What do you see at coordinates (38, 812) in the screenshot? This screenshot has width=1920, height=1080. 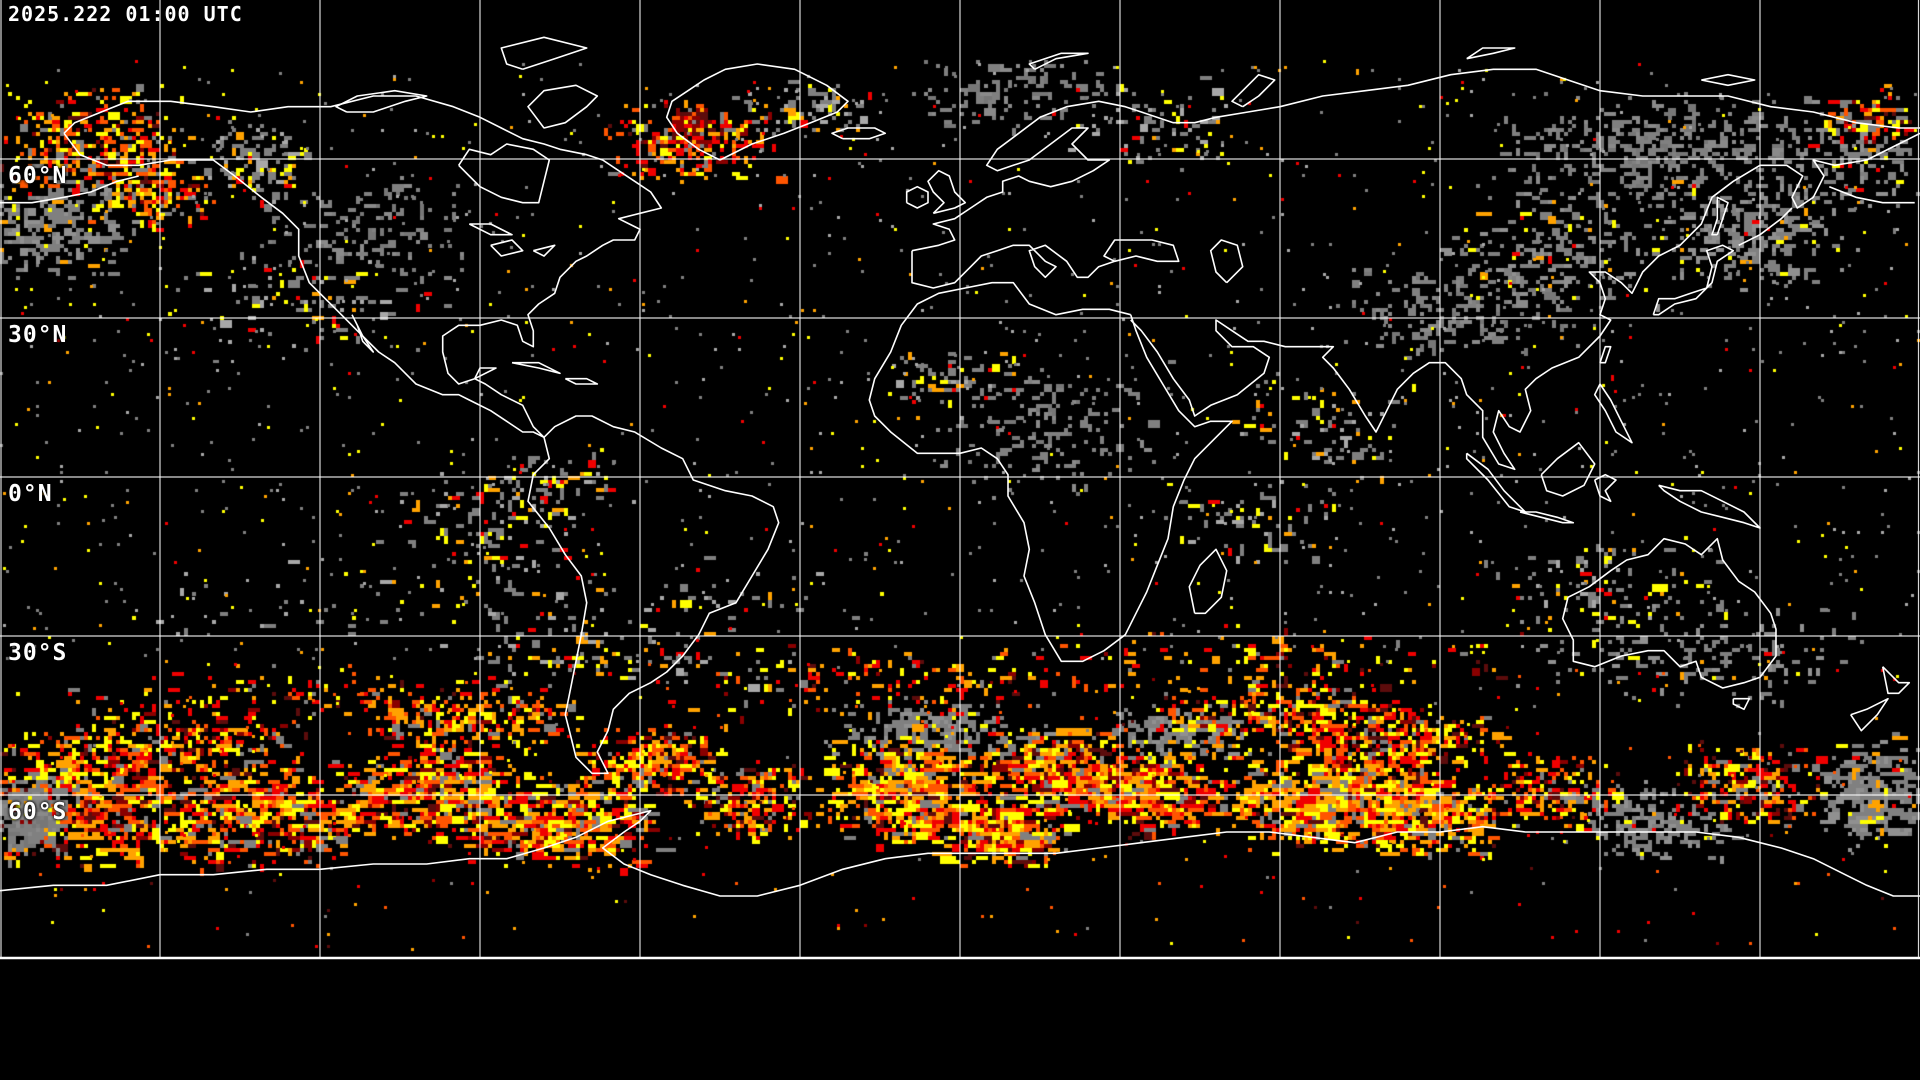 I see `lat-label-60s: 60°S` at bounding box center [38, 812].